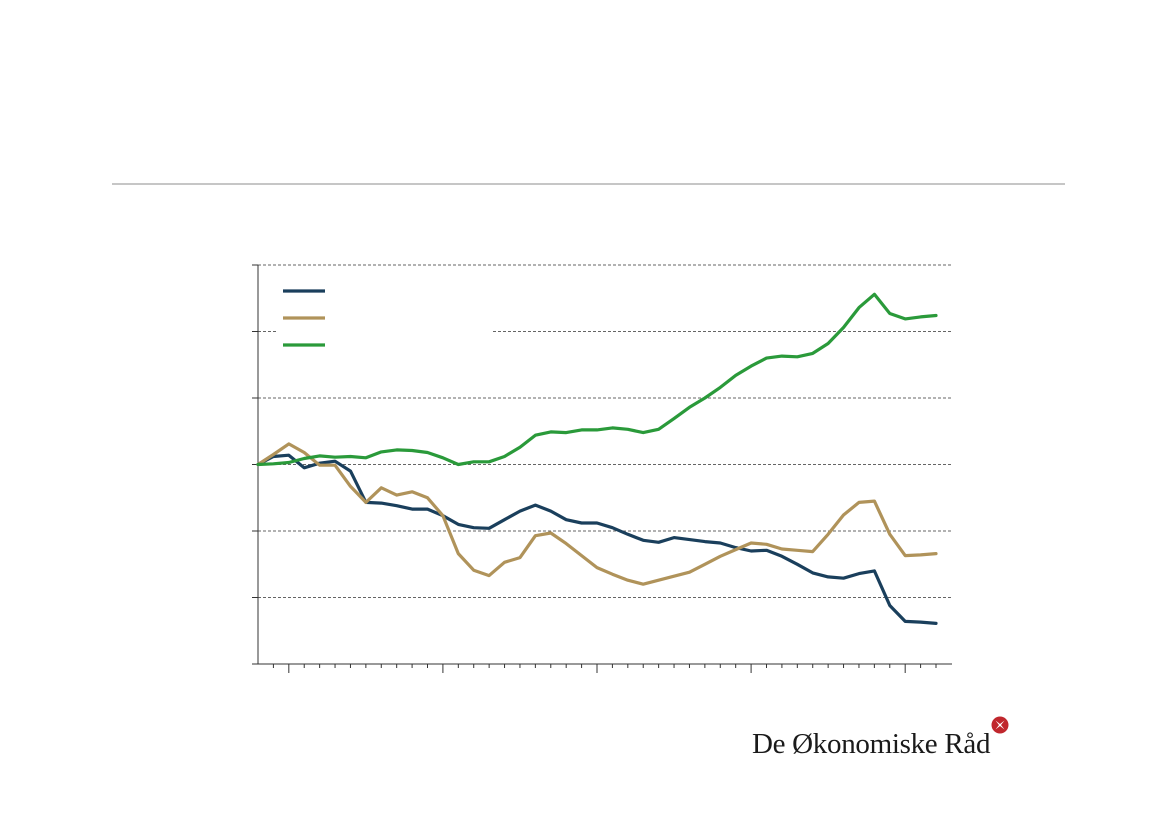 This screenshot has height=826, width=1169. Describe the element at coordinates (604, 668) in the screenshot. I see `x-ticks` at that location.